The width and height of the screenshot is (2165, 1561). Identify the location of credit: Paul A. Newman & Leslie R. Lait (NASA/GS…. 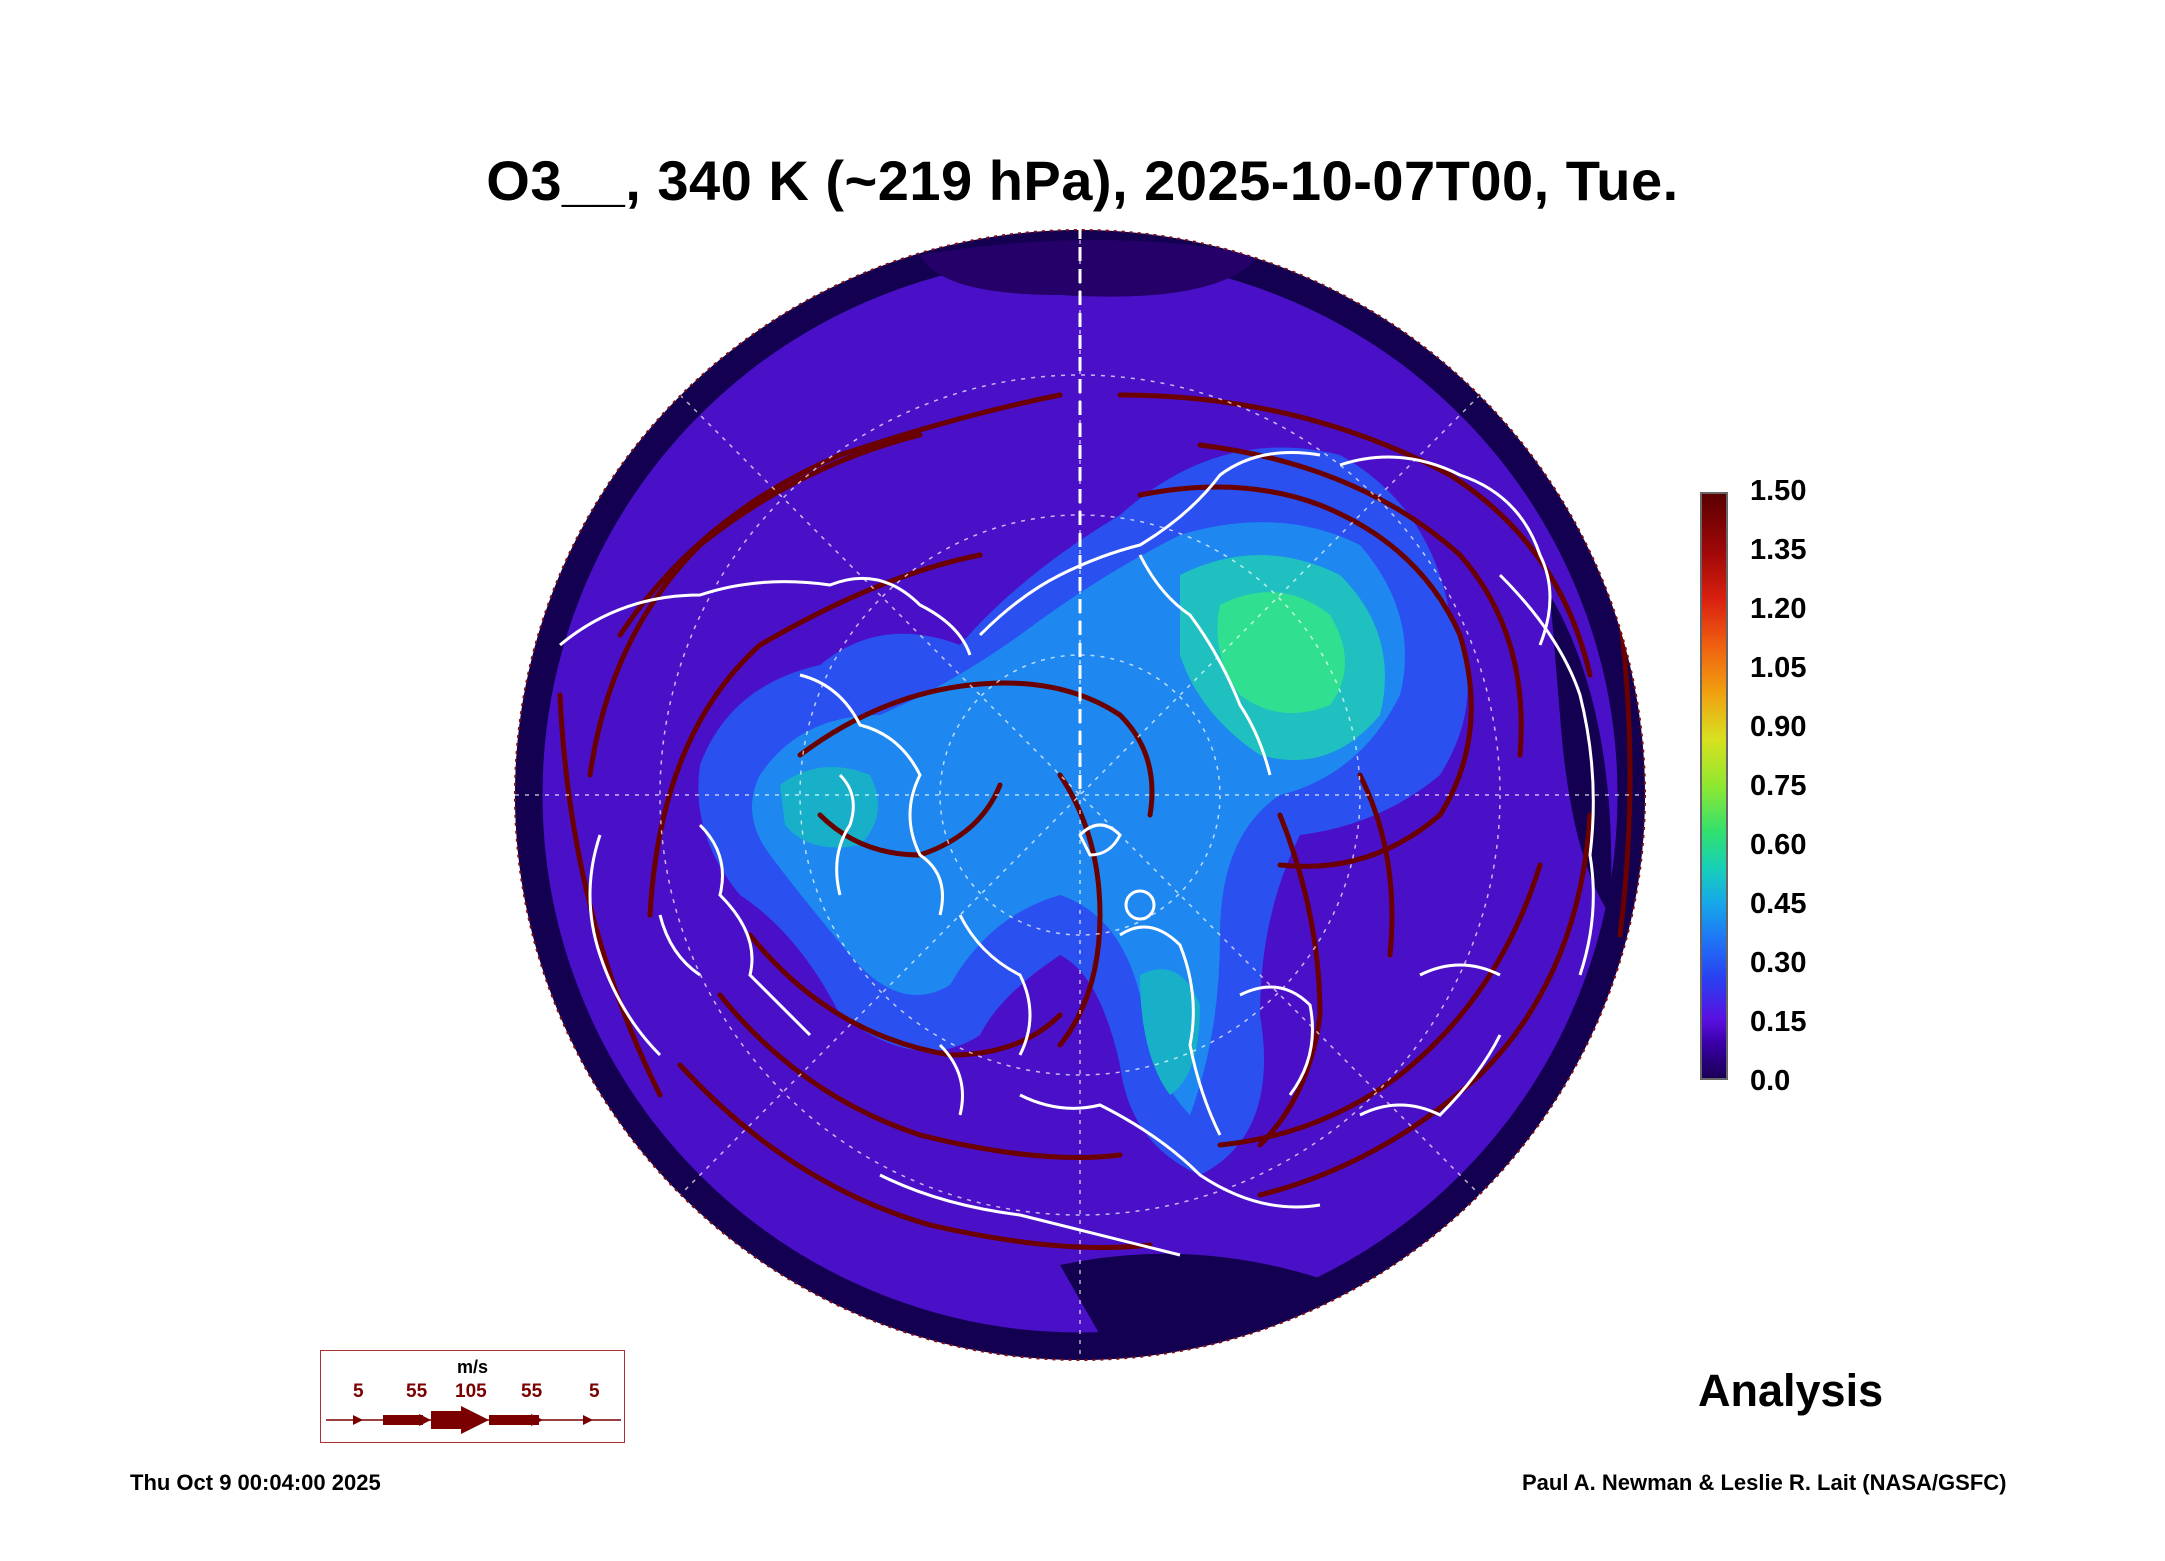
(1764, 1482).